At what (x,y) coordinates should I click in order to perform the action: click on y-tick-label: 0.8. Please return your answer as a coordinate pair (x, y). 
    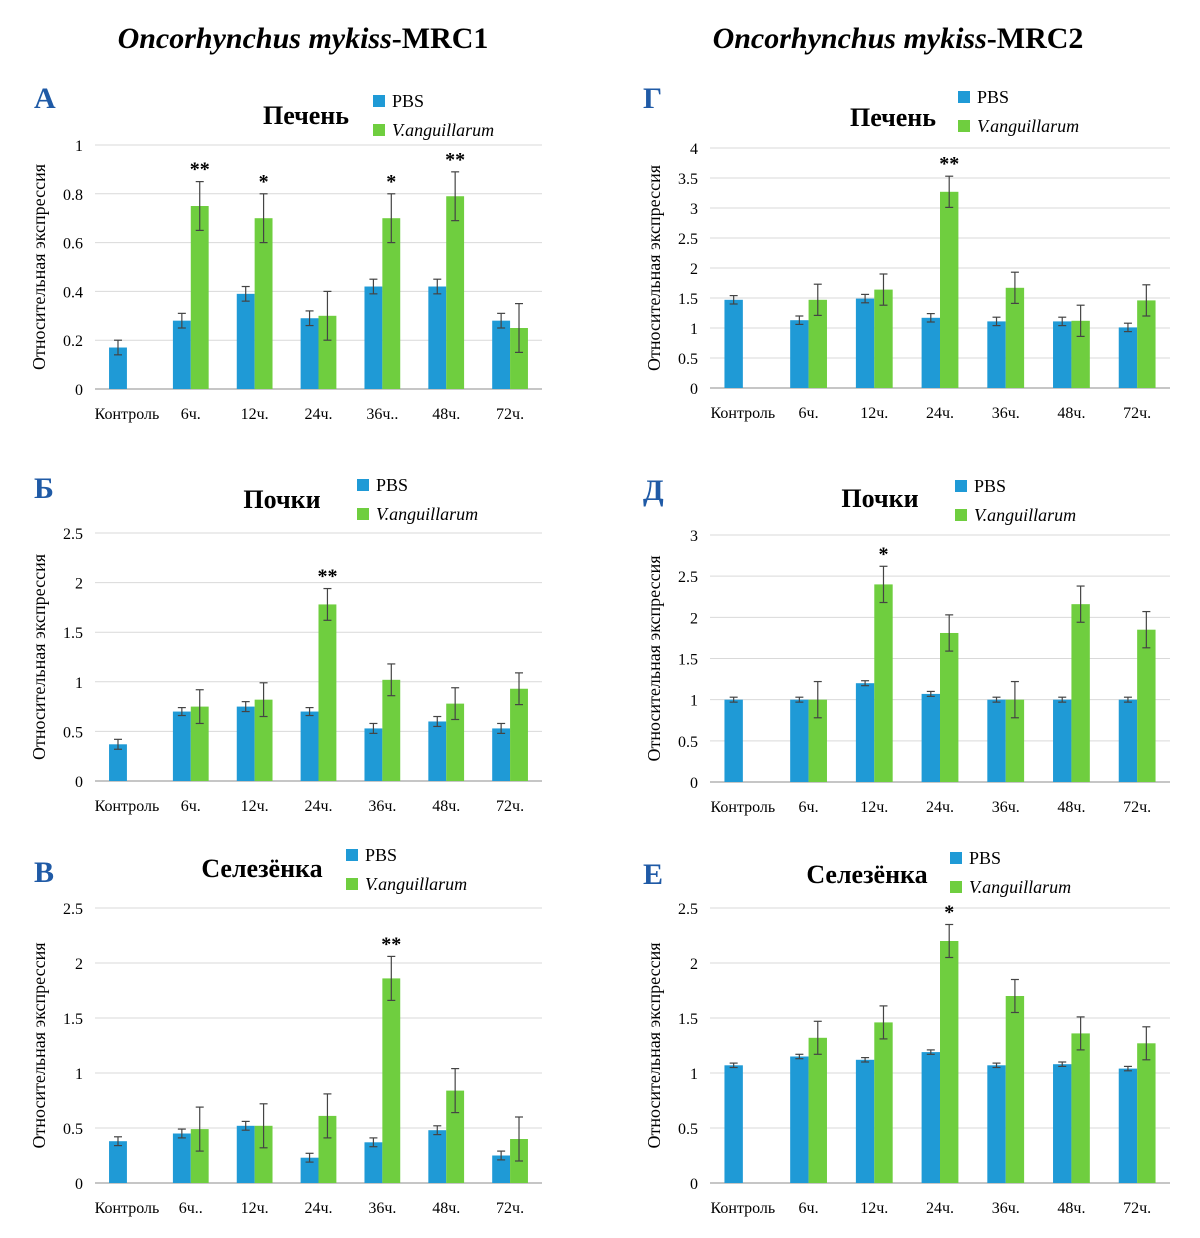
    Looking at the image, I should click on (73, 195).